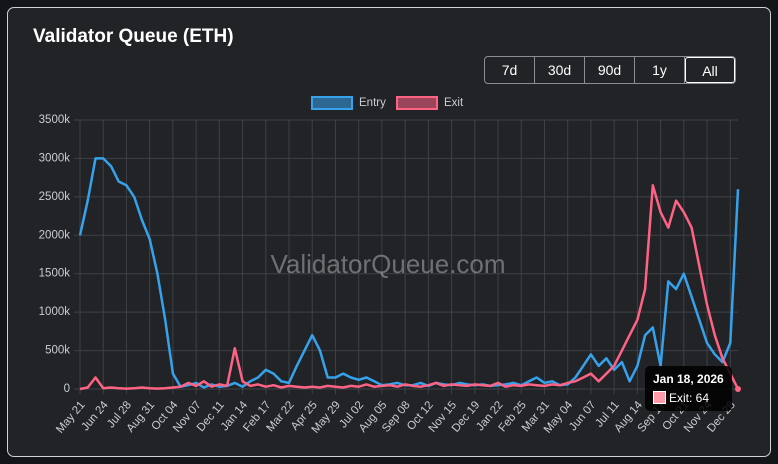 This screenshot has width=778, height=464. Describe the element at coordinates (55, 158) in the screenshot. I see `y-tick-label: 3000k` at that location.